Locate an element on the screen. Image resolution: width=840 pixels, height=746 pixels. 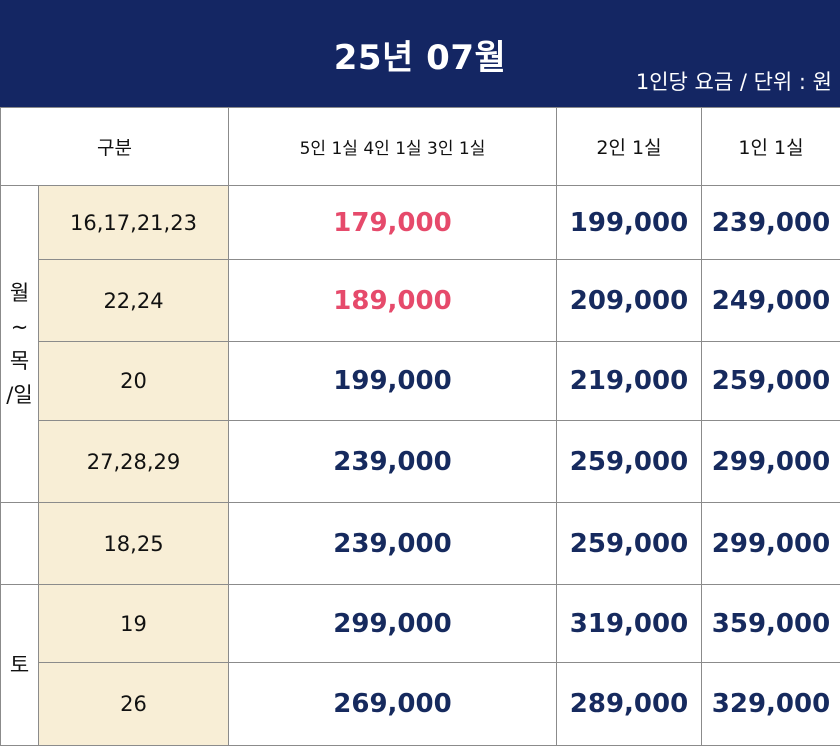
price-multi-room: 269,000 is located at coordinates (392, 704).